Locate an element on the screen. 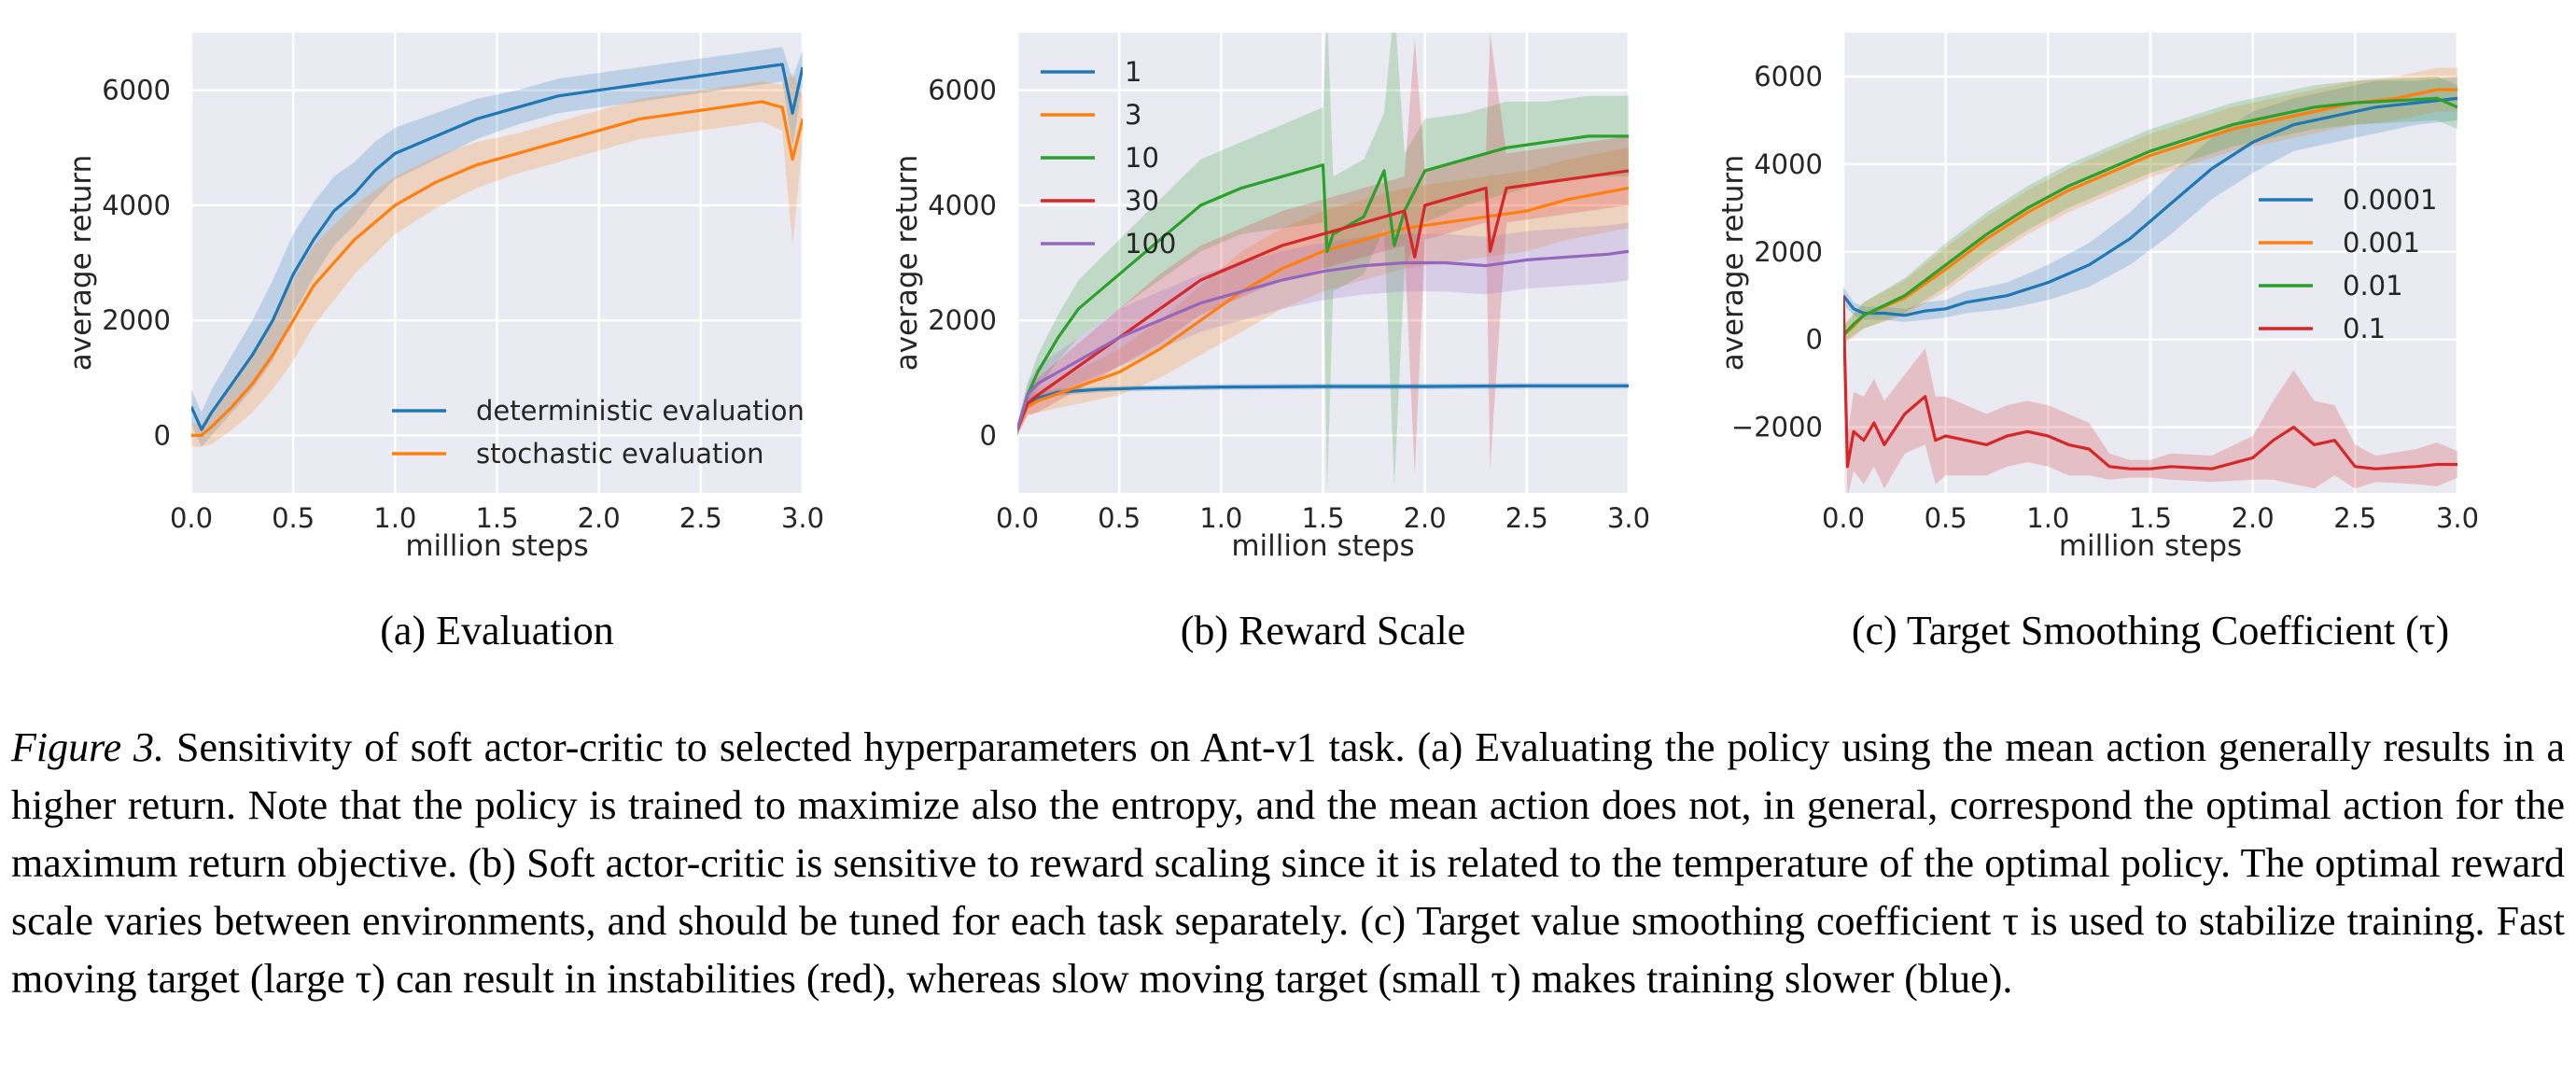  legend-label: 0.001 is located at coordinates (2381, 243).